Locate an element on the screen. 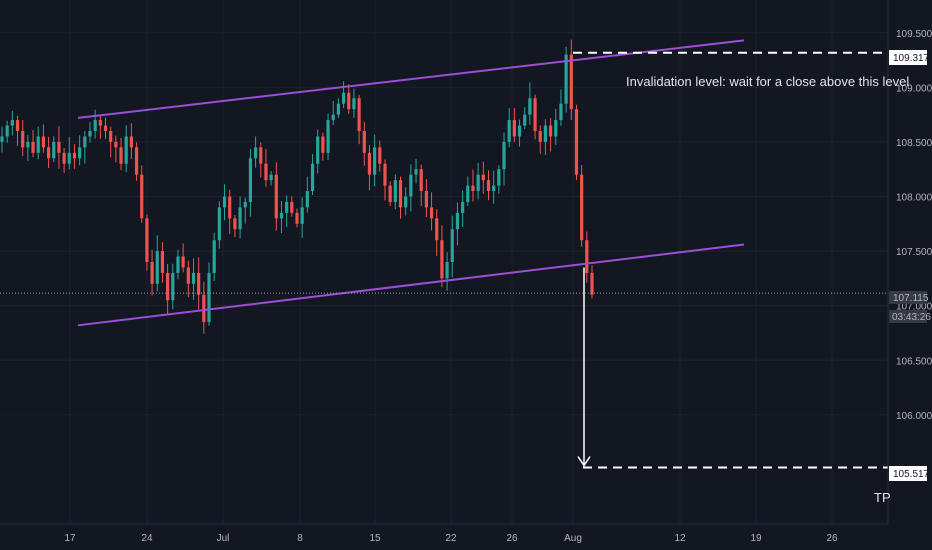  invalidation-price-label: 109.317 is located at coordinates (909, 57).